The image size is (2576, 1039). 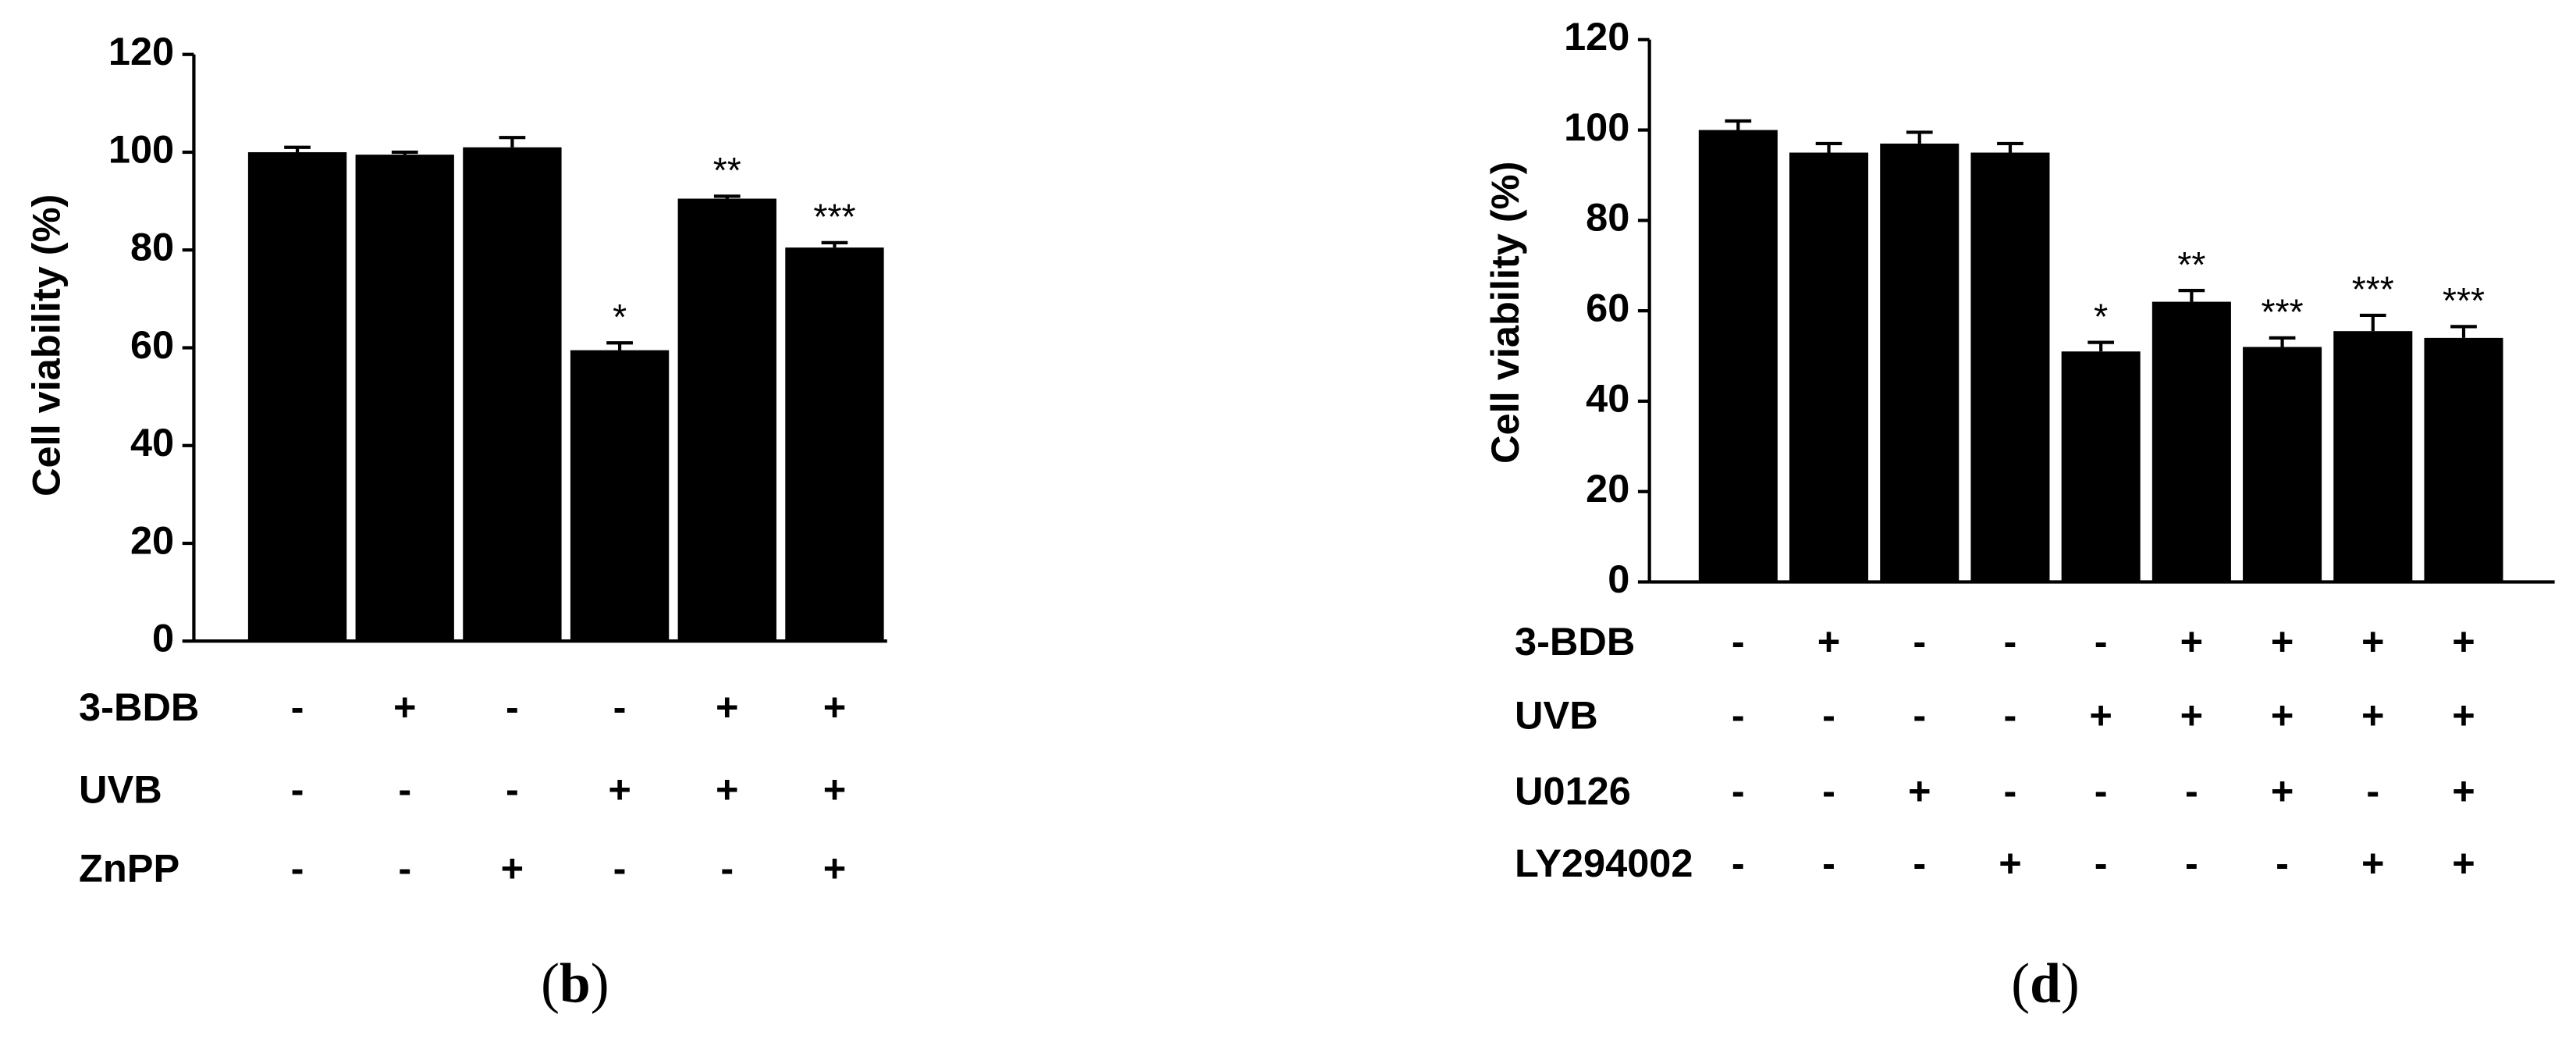 What do you see at coordinates (2070, 984) in the screenshot?
I see `caption-part: )` at bounding box center [2070, 984].